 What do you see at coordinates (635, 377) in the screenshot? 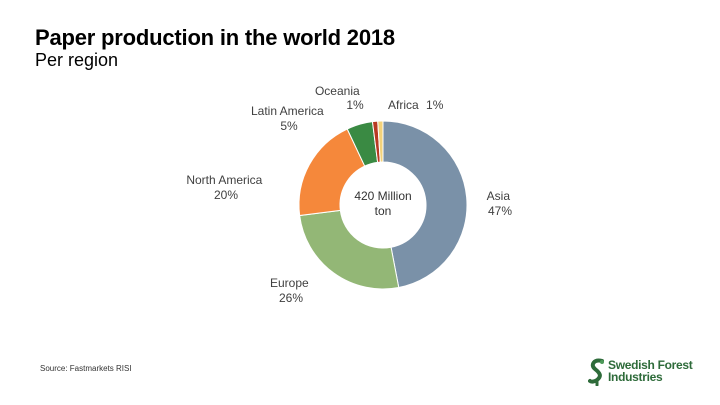
I see `logo-line-2: Industries` at bounding box center [635, 377].